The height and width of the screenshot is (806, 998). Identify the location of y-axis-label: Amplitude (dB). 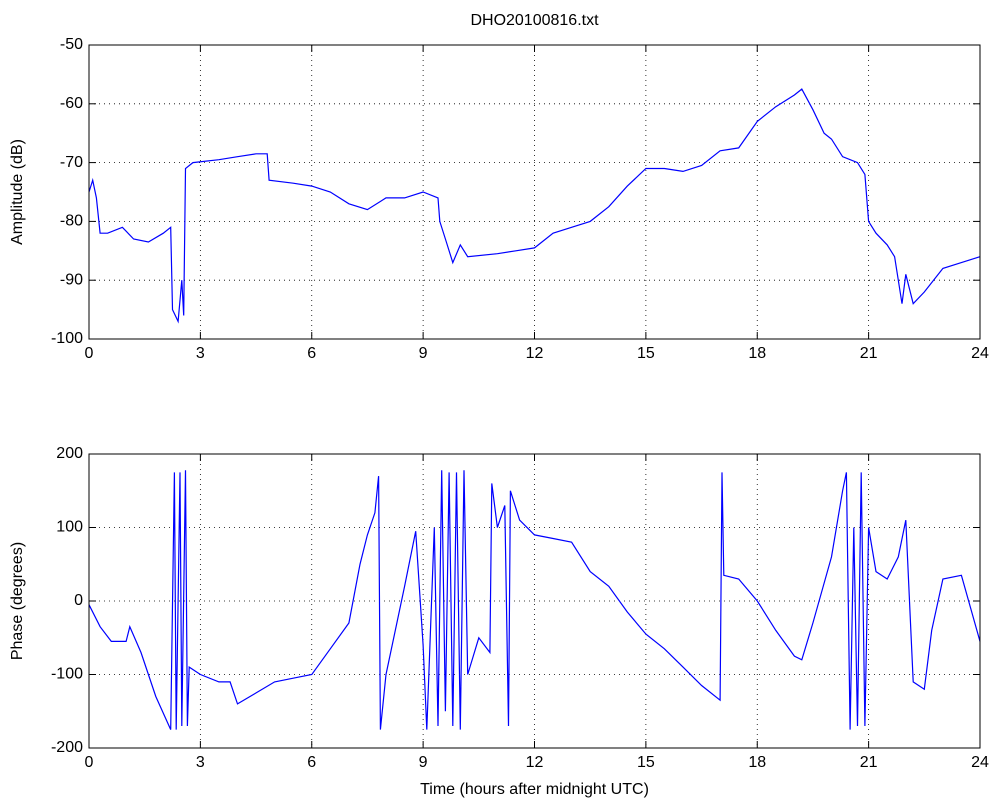
(17, 192).